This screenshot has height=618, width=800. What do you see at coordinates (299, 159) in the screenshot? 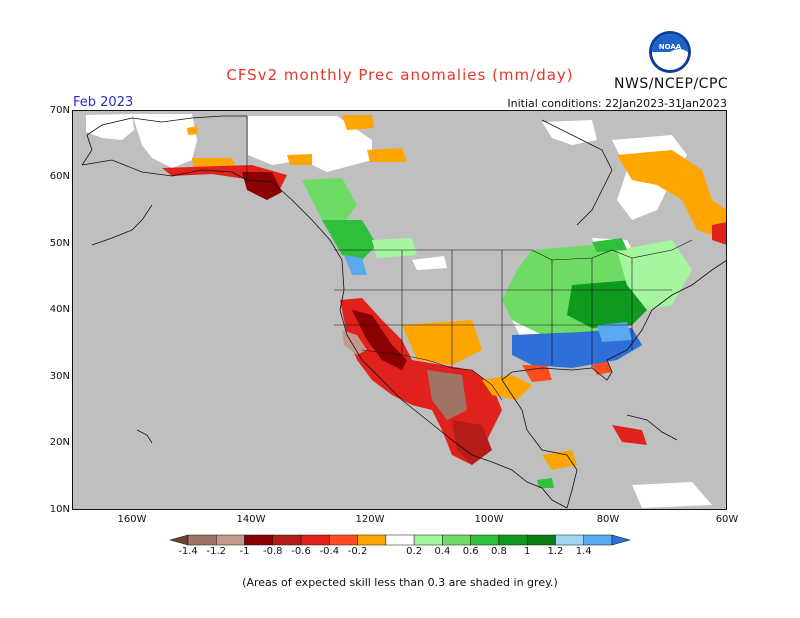
I see `dry-area-yukon-south` at bounding box center [299, 159].